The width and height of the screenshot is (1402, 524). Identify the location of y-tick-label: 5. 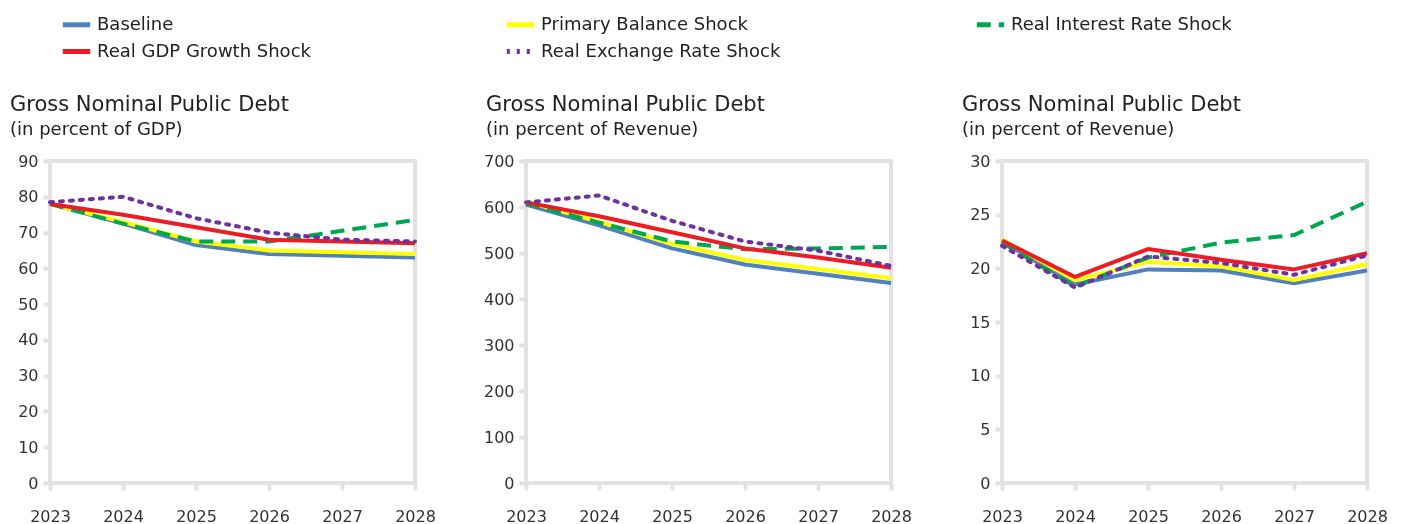
(985, 429).